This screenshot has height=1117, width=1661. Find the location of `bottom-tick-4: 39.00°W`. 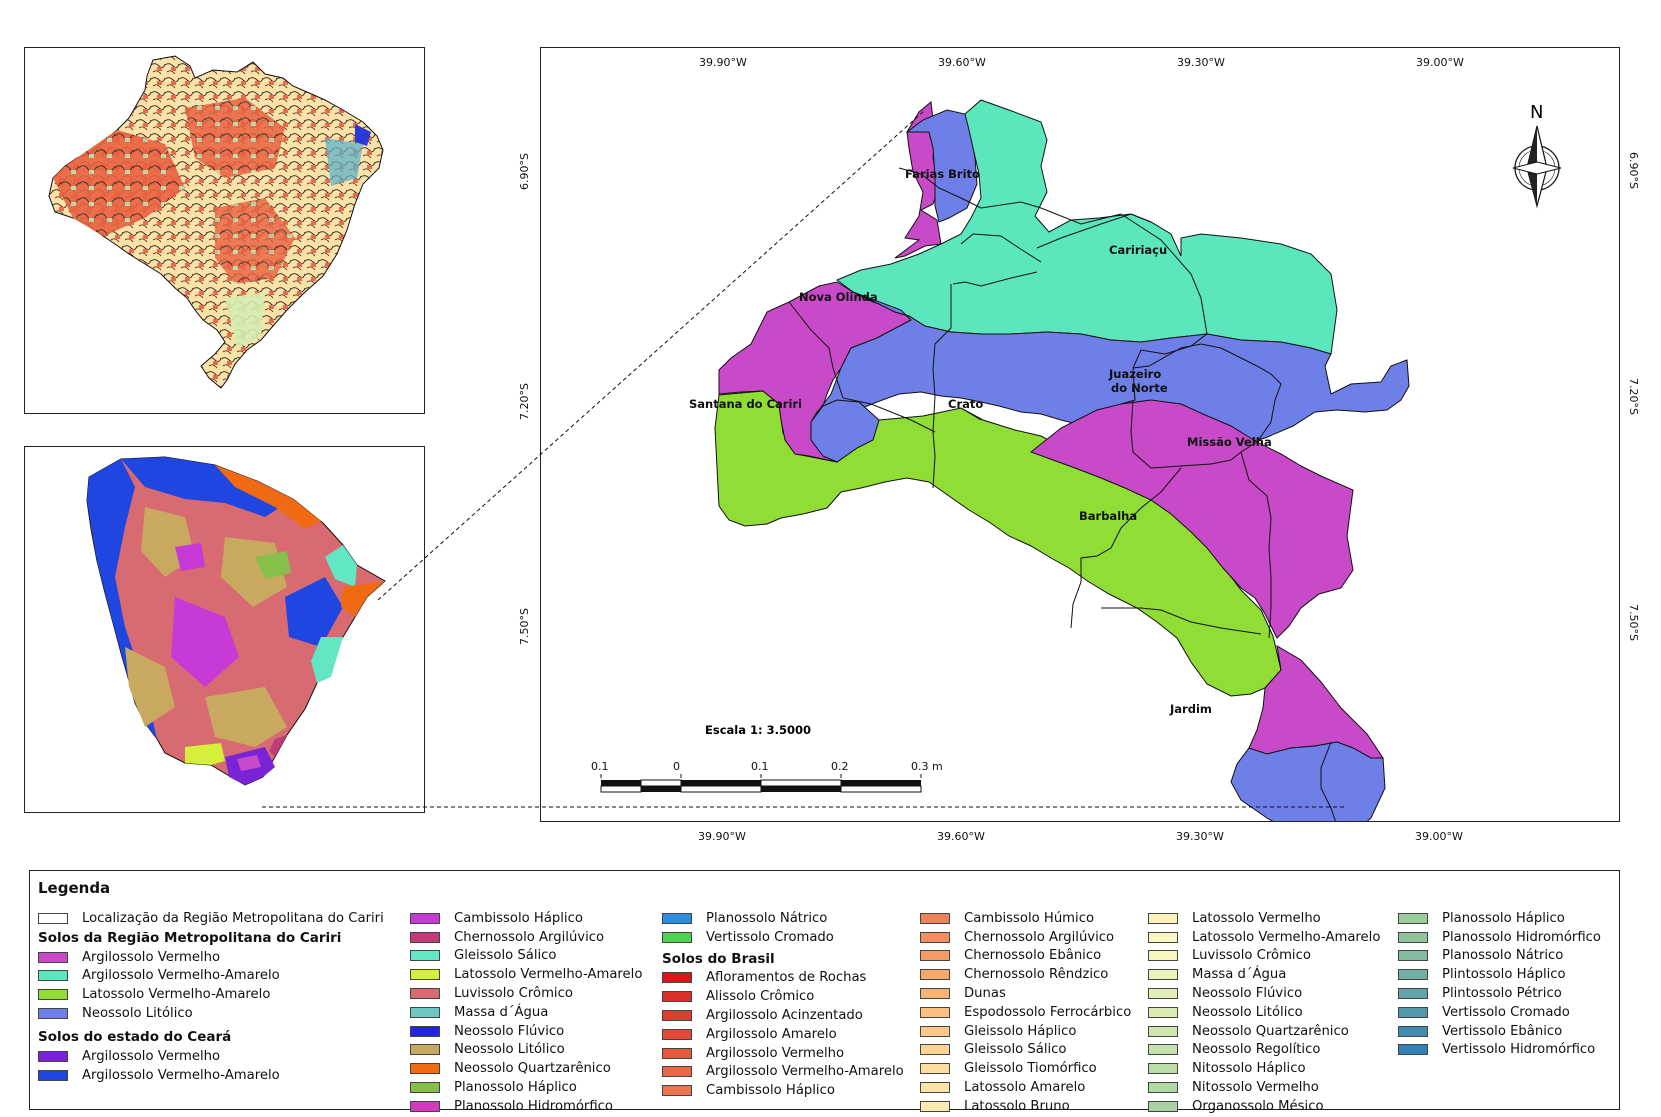

bottom-tick-4: 39.00°W is located at coordinates (1439, 836).